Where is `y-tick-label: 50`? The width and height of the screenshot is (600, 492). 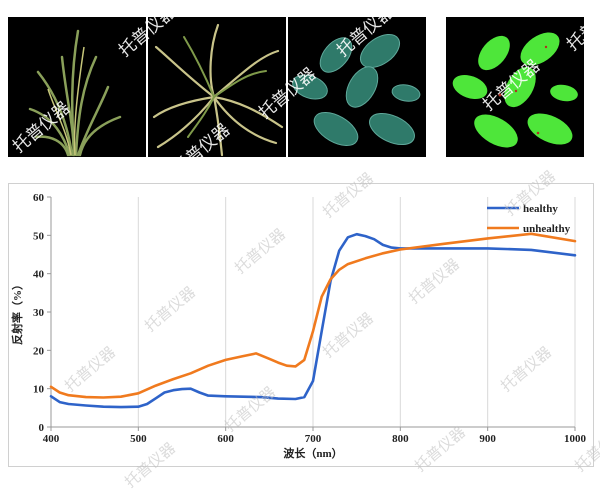 y-tick-label: 50 is located at coordinates (39, 236).